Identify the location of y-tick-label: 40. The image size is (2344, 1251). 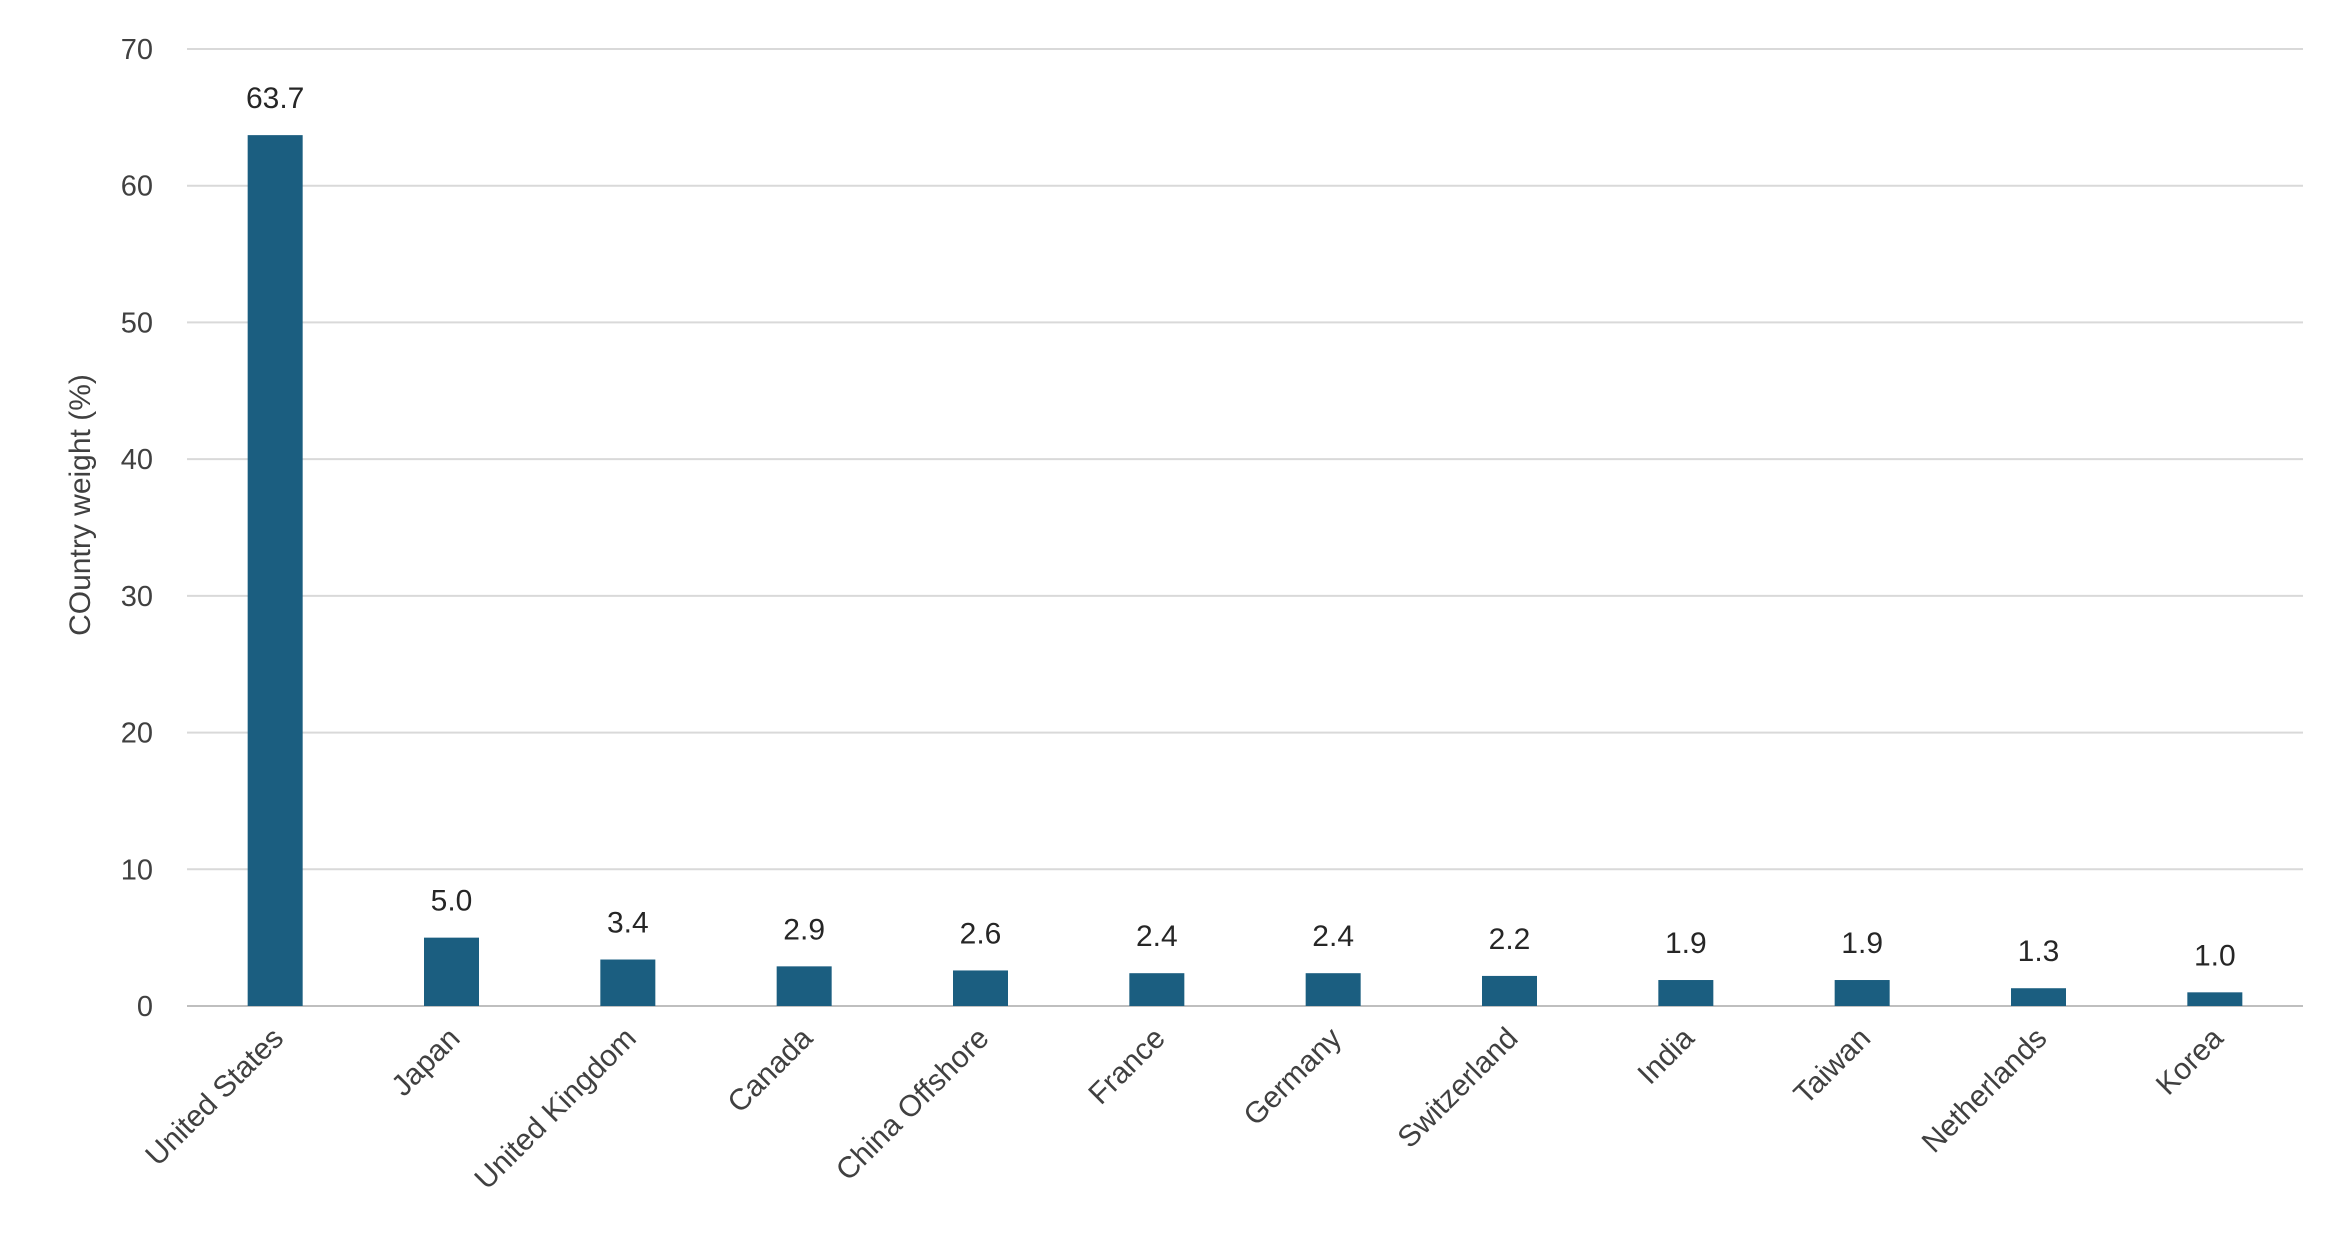
(137, 460).